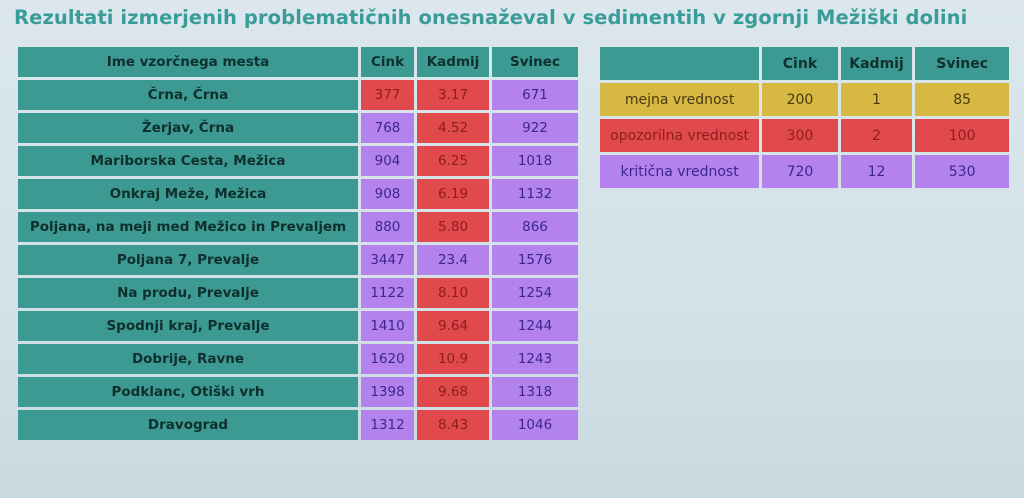  I want to click on table-row: Dravograd 1312 8.43 1046, so click(298, 425).